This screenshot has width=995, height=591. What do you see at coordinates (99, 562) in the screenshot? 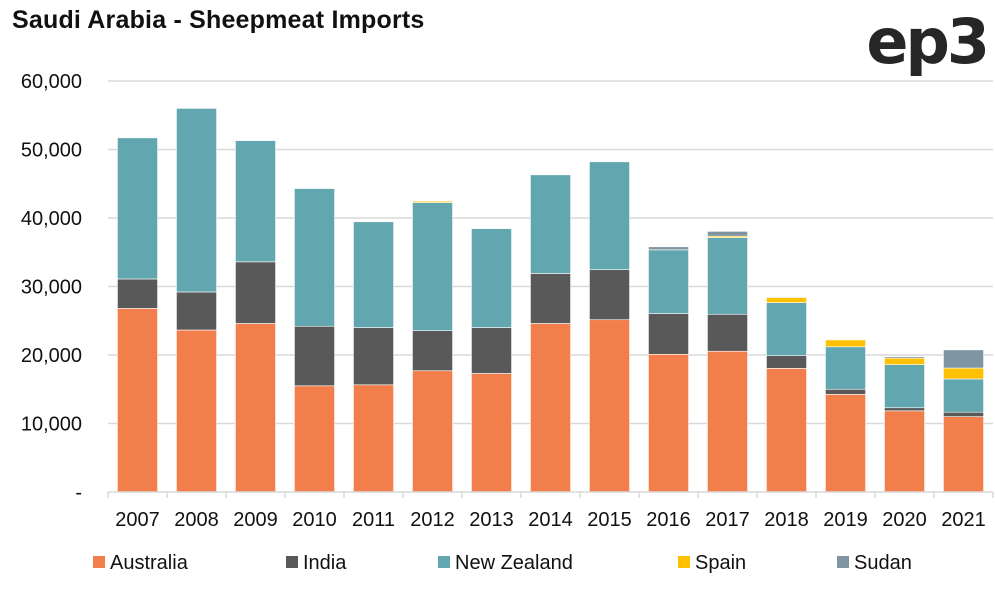
I see `legend-swatch-australia` at bounding box center [99, 562].